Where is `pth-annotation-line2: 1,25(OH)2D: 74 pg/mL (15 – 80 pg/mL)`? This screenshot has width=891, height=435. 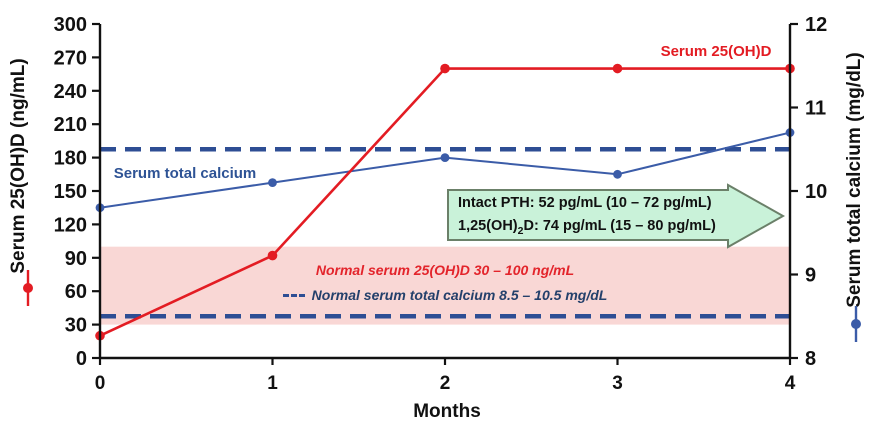 pth-annotation-line2: 1,25(OH)2D: 74 pg/mL (15 – 80 pg/mL) is located at coordinates (603, 229).